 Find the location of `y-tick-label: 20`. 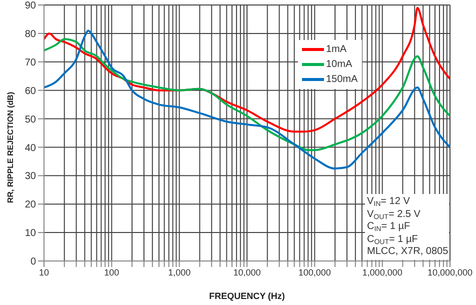

y-tick-label: 20 is located at coordinates (30, 205).